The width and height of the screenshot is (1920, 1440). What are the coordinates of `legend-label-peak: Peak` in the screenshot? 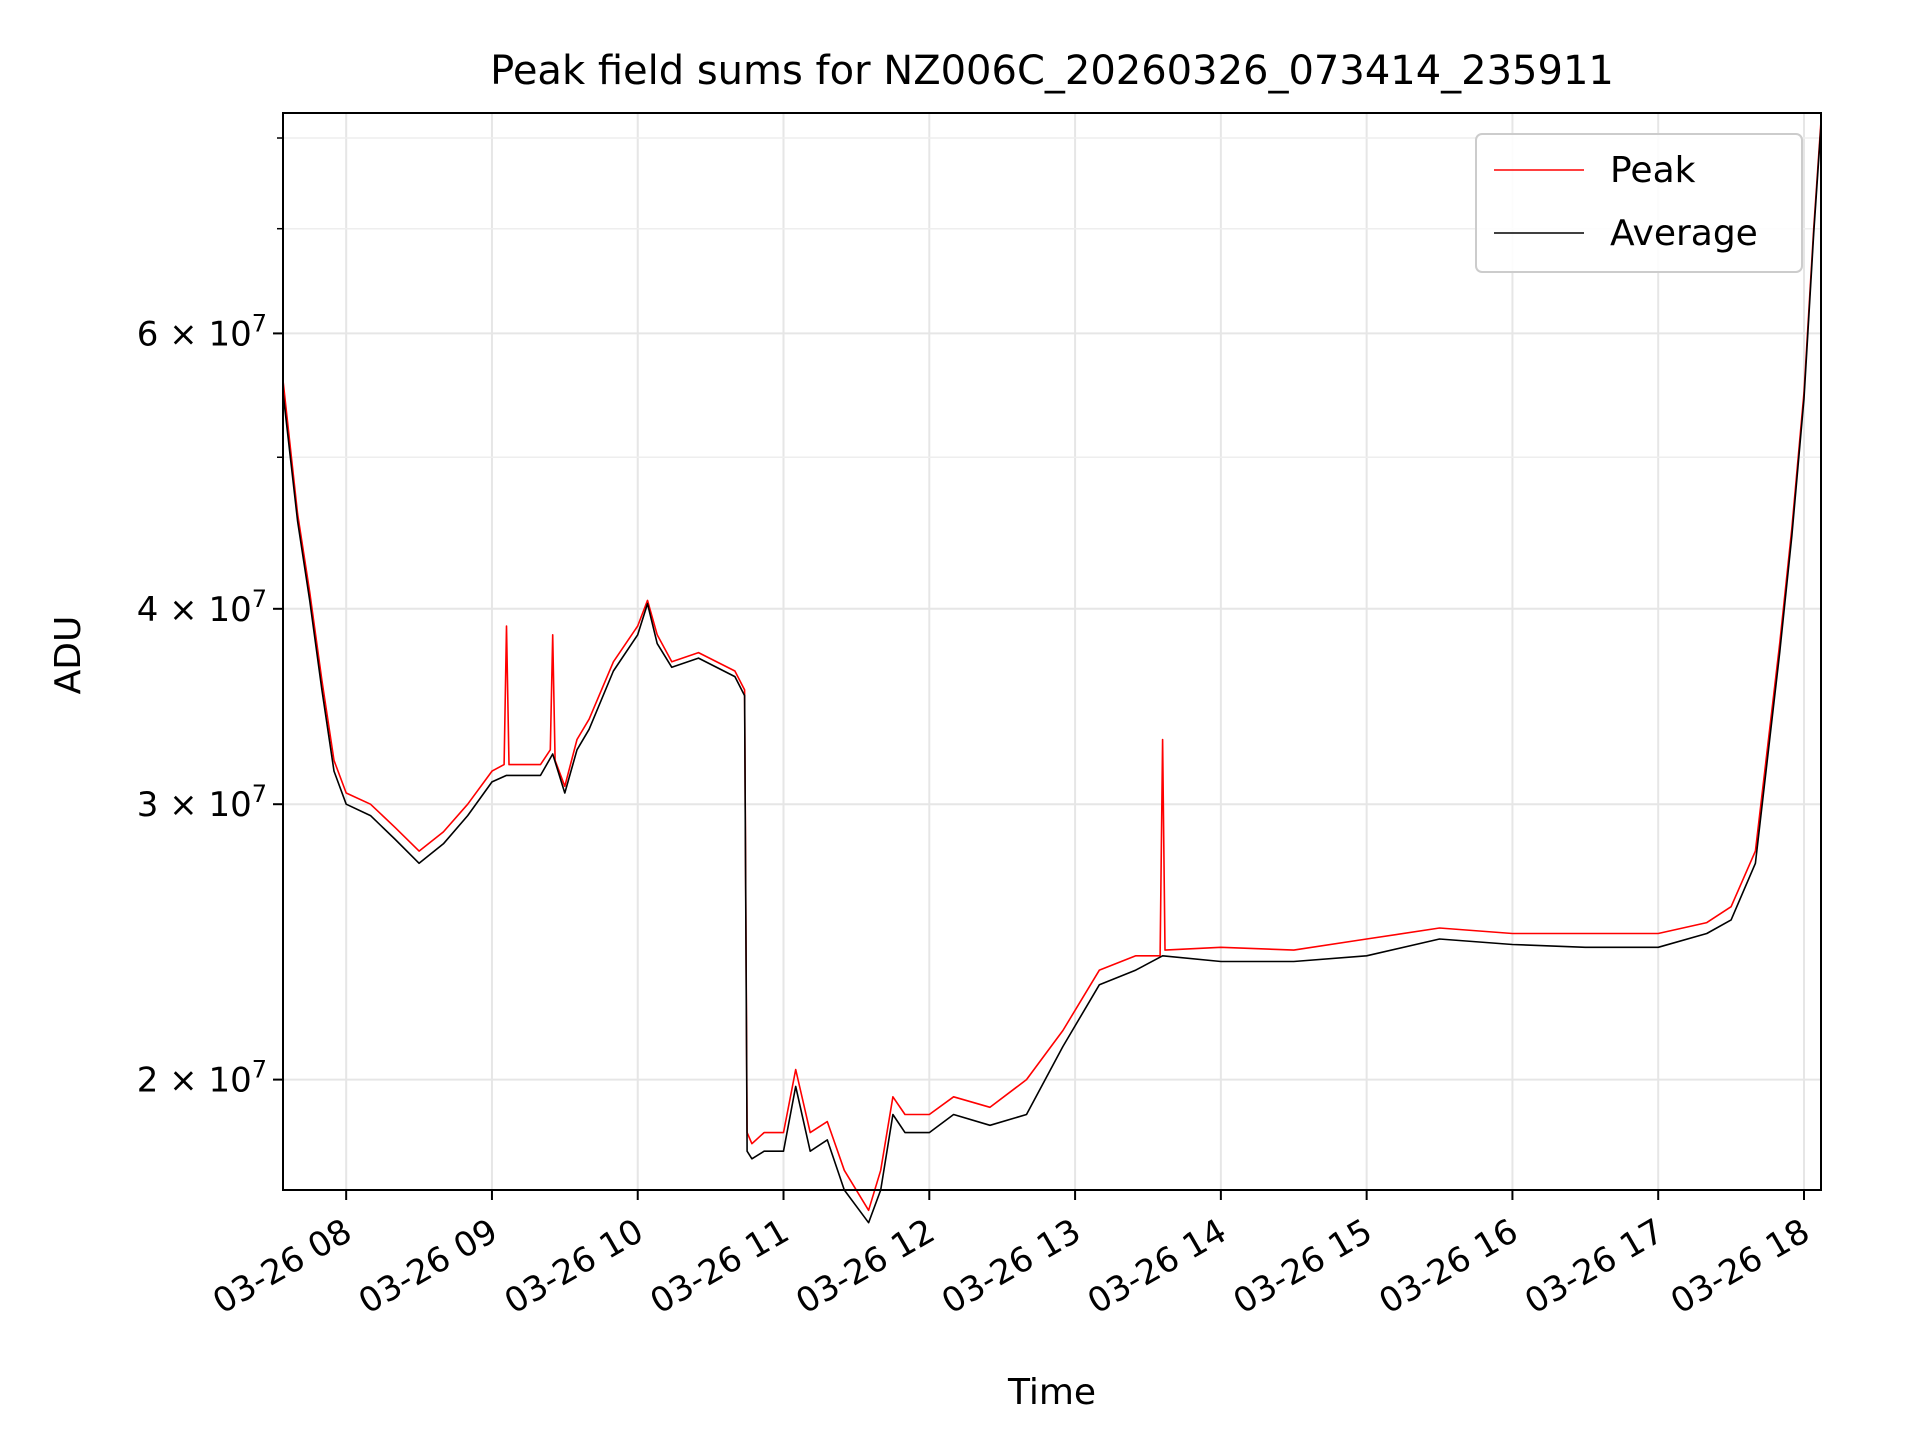 It's located at (1653, 170).